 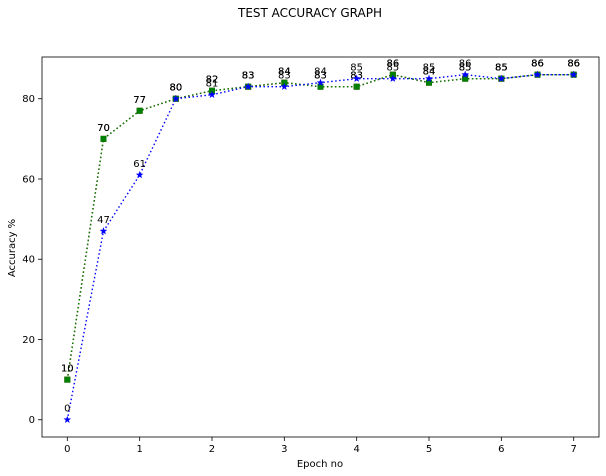 What do you see at coordinates (356, 449) in the screenshot?
I see `x-tick-label: 4` at bounding box center [356, 449].